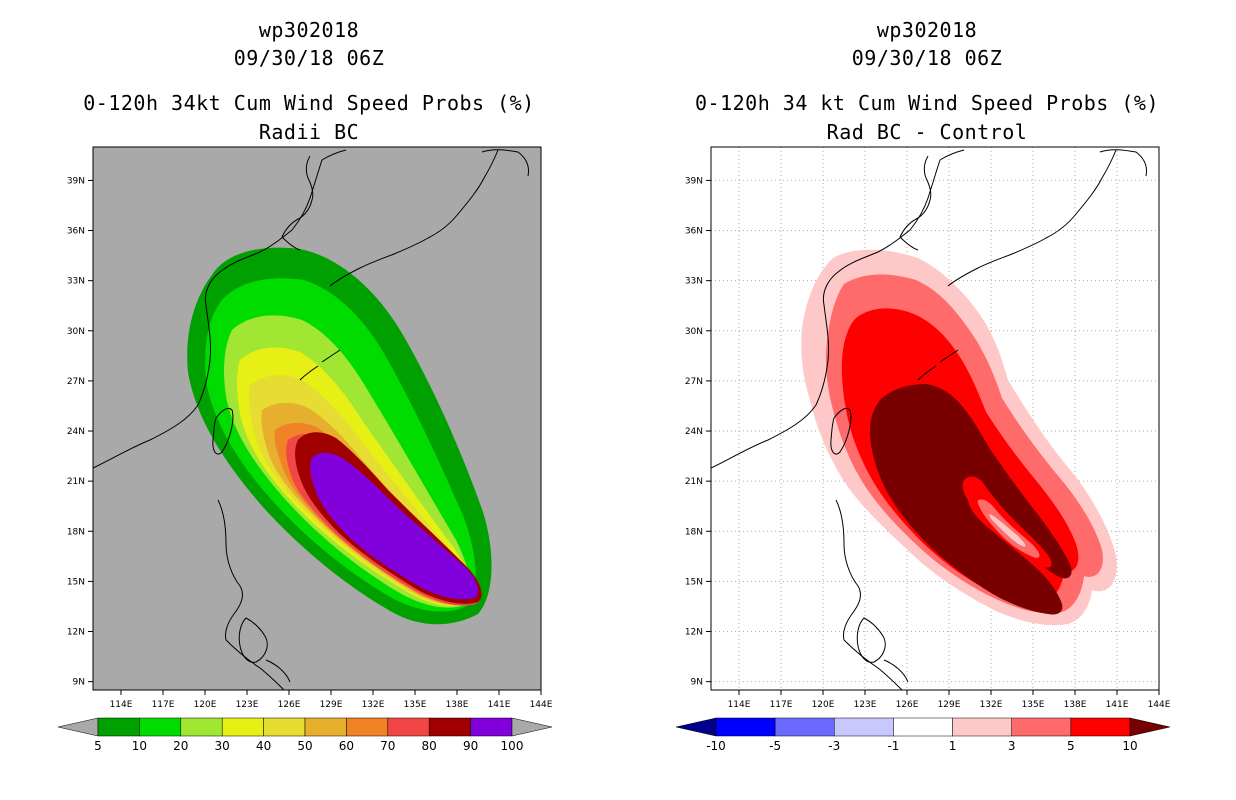 The height and width of the screenshot is (800, 1236). I want to click on right-title-product: 0-120h 34 kt Cum Wind Speed Probs (%), so click(927, 103).